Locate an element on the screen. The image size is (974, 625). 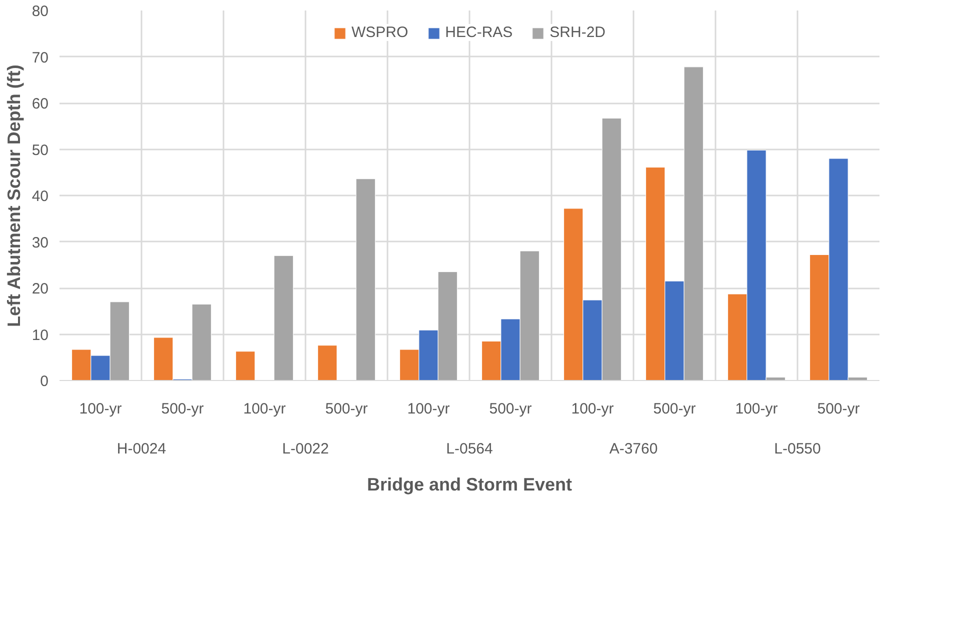
y-tick-label: 60 is located at coordinates (40, 104).